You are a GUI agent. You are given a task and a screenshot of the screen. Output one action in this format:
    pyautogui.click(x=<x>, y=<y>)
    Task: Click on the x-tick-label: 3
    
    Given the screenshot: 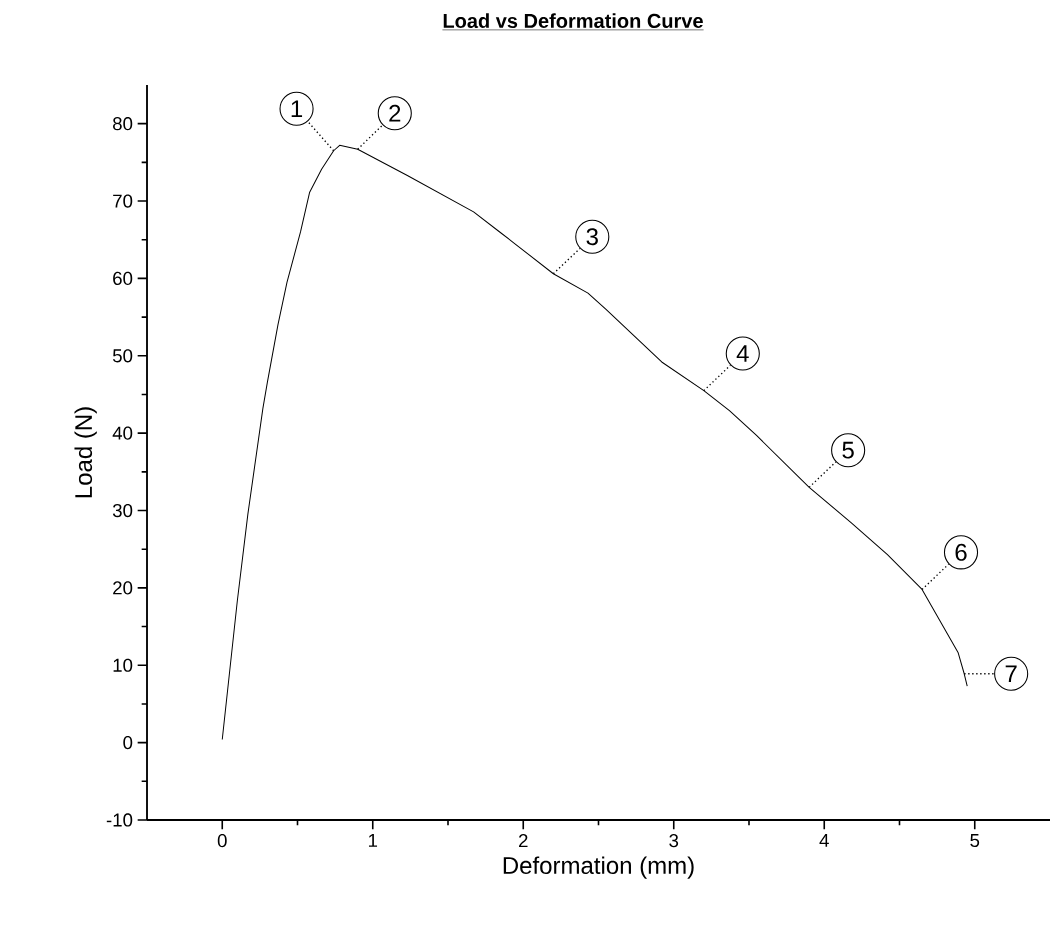 What is the action you would take?
    pyautogui.click(x=674, y=841)
    